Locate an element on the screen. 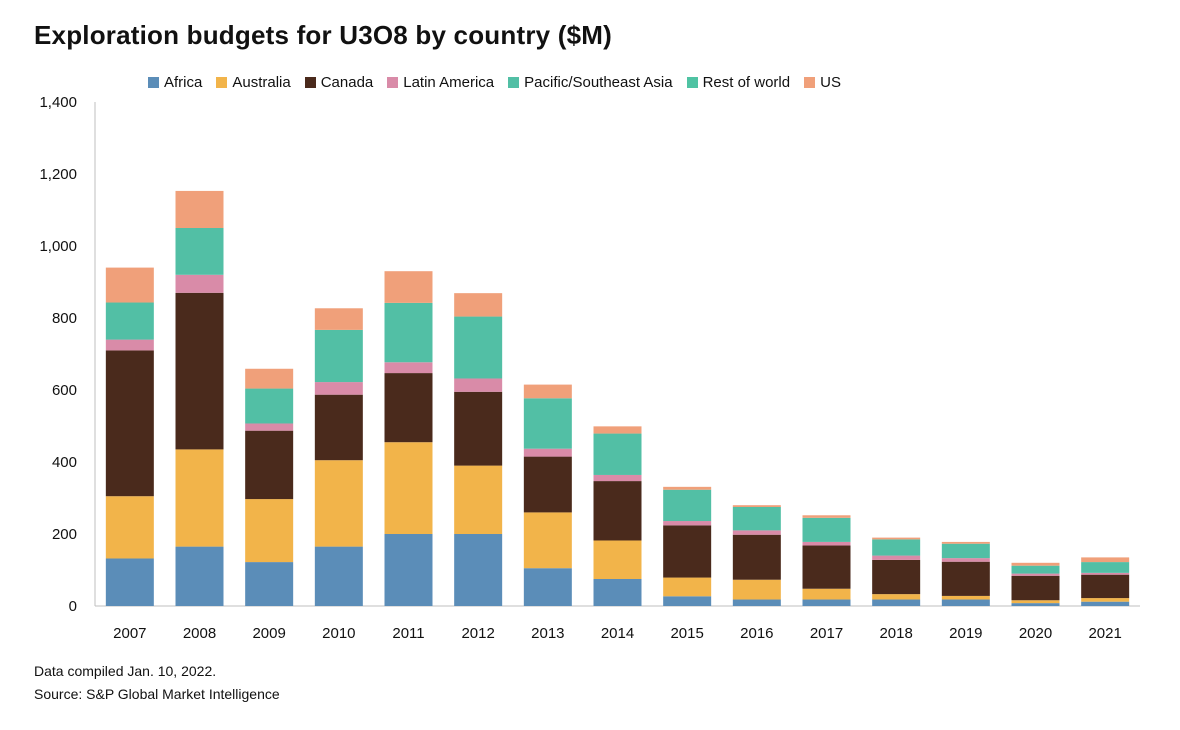  x-tick-label: 2021 is located at coordinates (1104, 633).